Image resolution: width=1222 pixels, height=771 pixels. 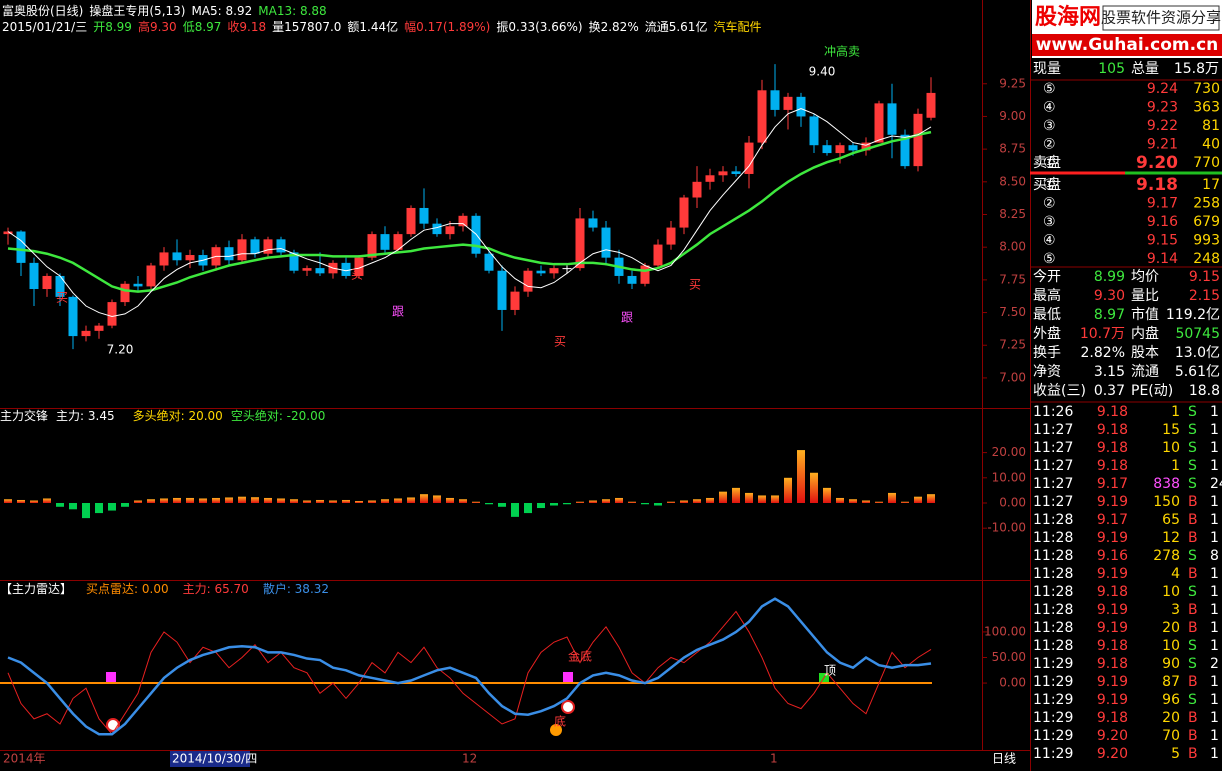 I want to click on quote-cell: 15.8万, so click(x=1196, y=69).